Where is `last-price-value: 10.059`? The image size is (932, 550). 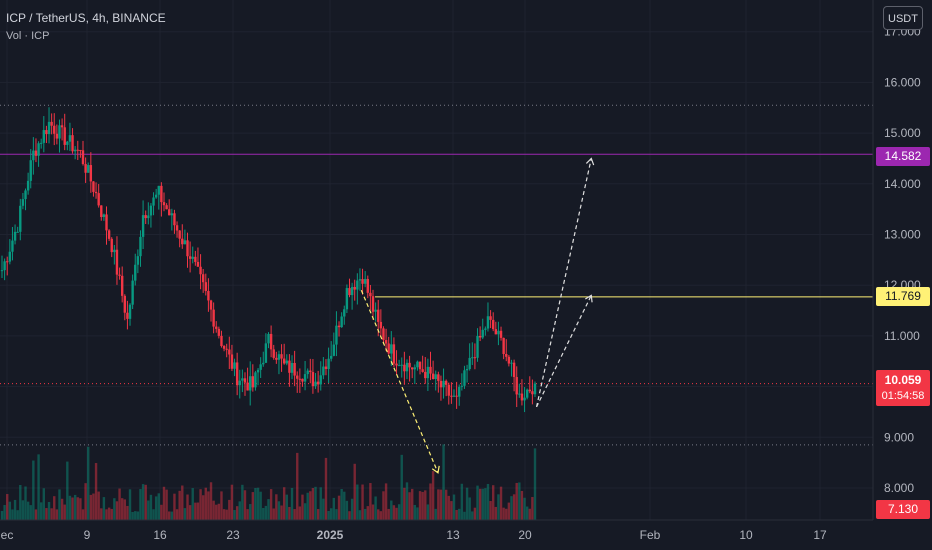
last-price-value: 10.059 is located at coordinates (903, 380).